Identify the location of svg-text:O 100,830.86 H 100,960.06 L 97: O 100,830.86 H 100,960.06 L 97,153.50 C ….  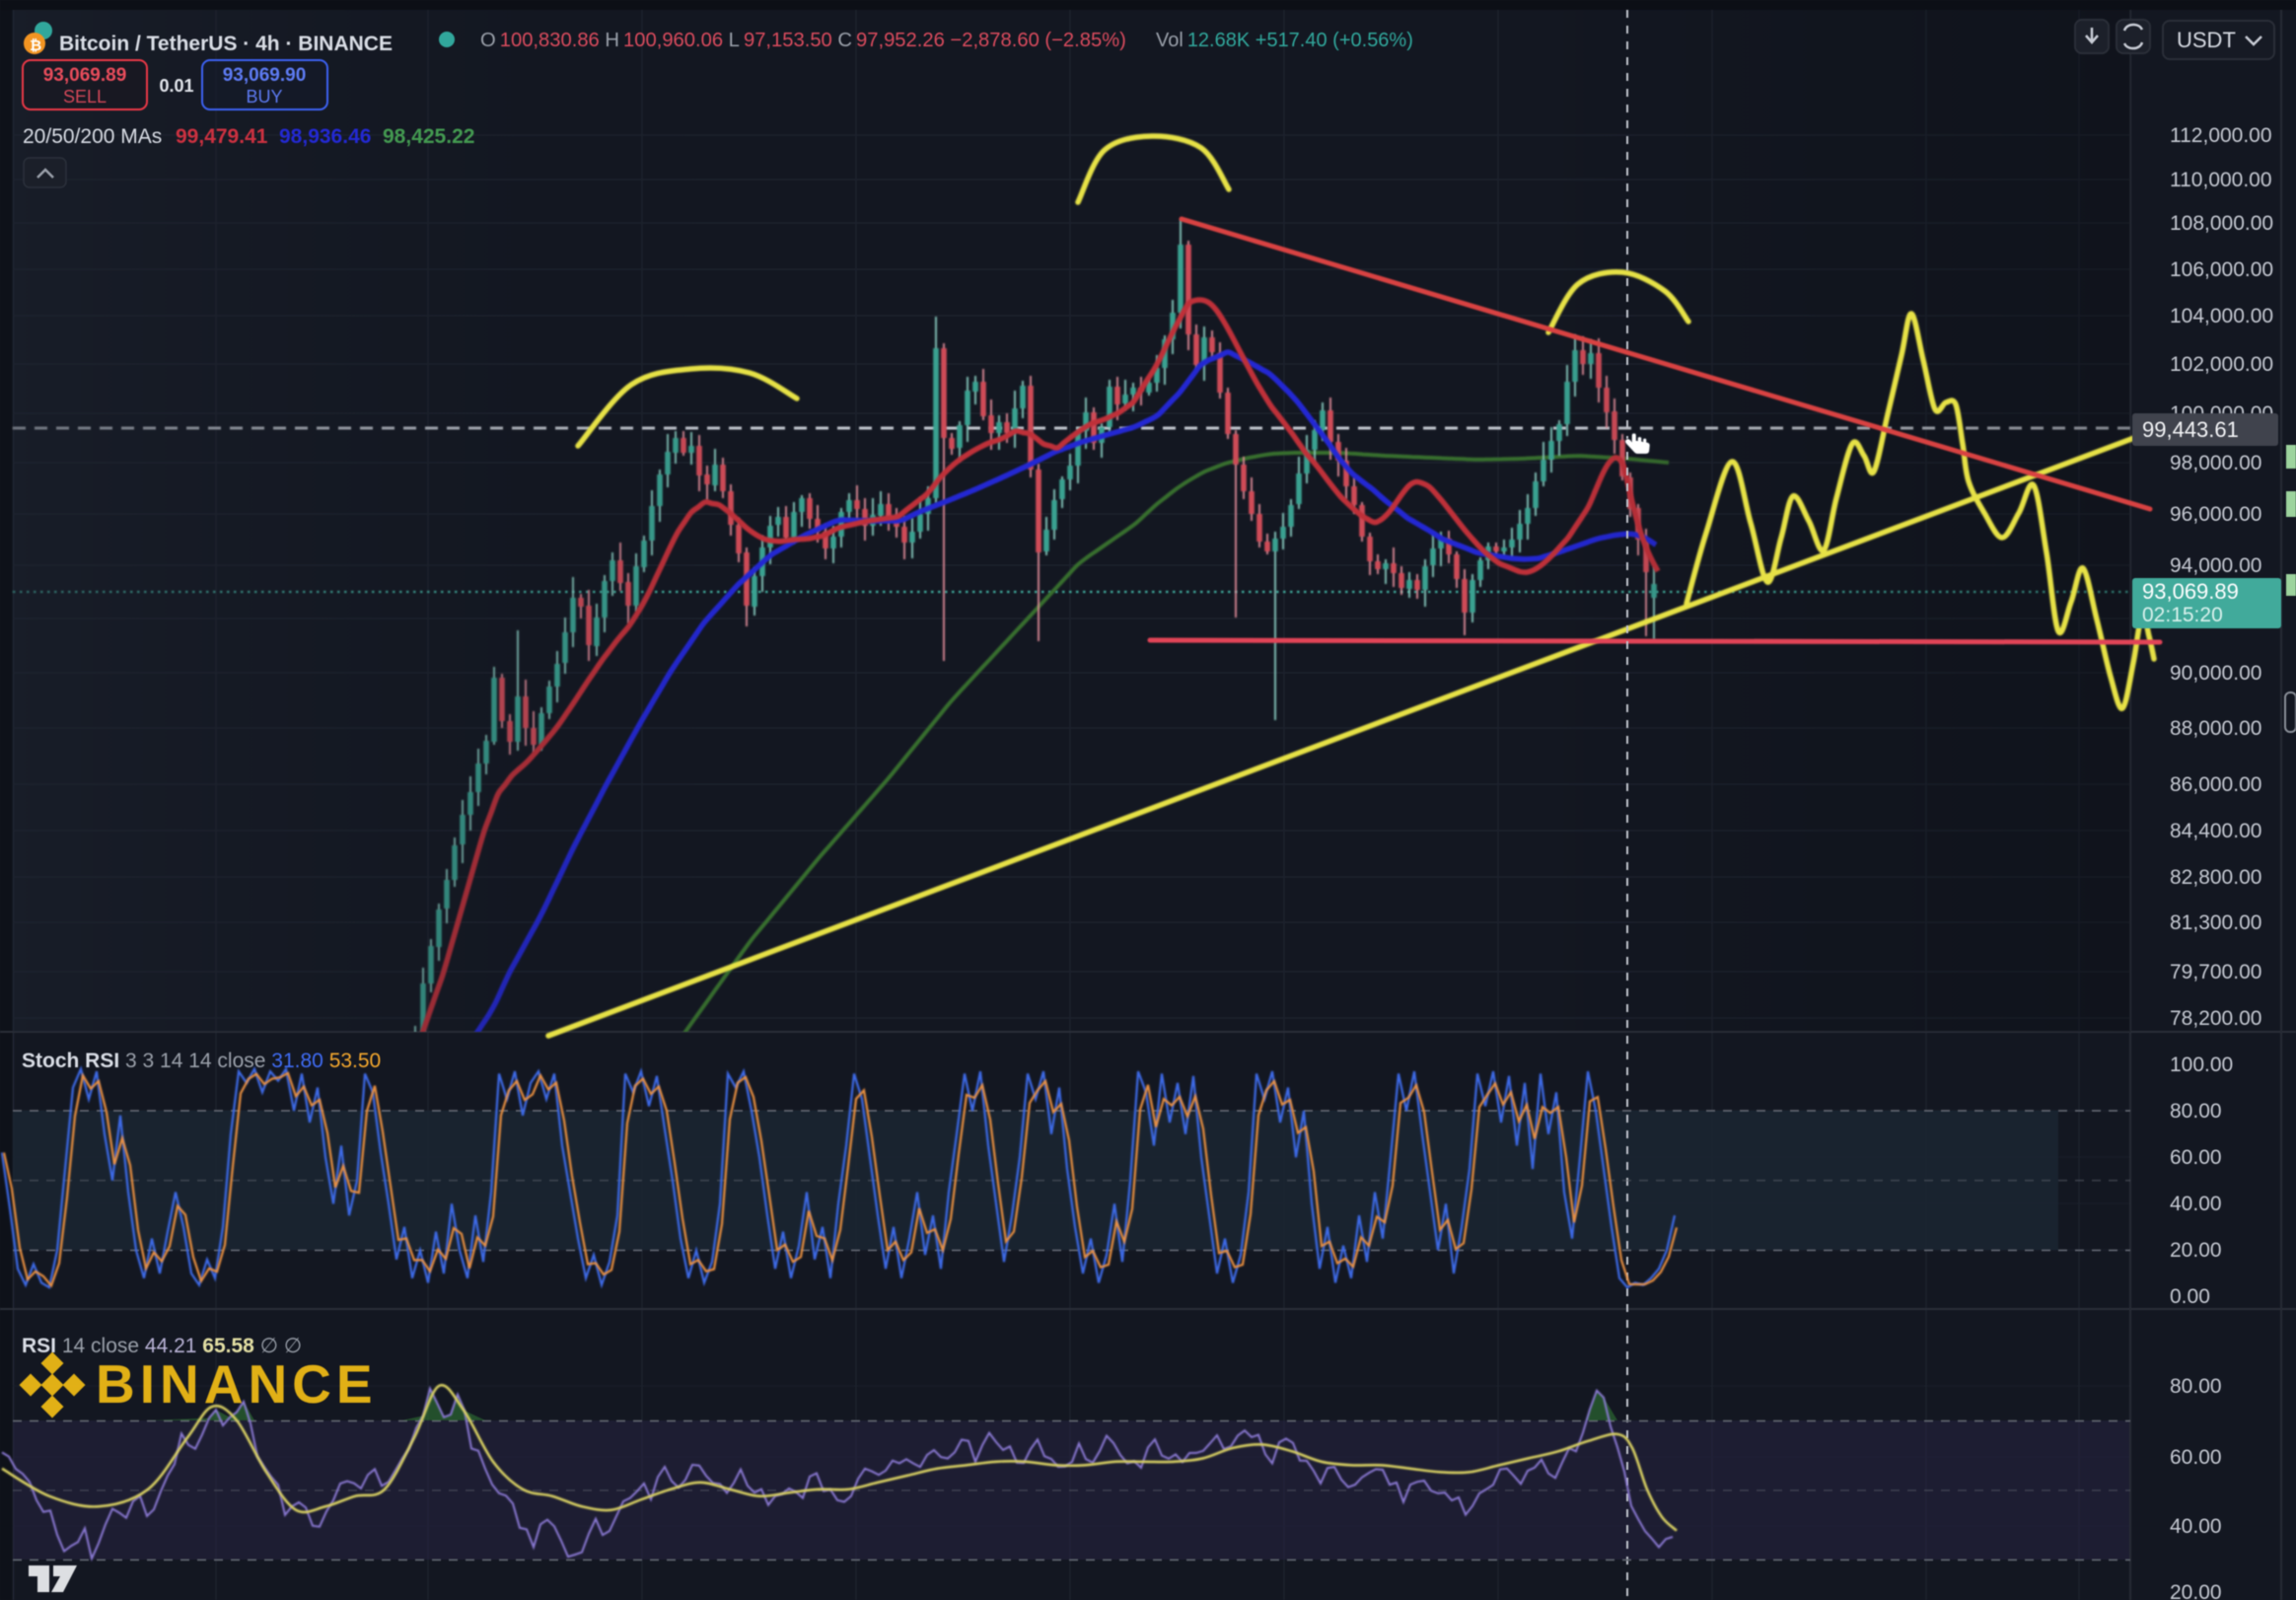
(803, 40).